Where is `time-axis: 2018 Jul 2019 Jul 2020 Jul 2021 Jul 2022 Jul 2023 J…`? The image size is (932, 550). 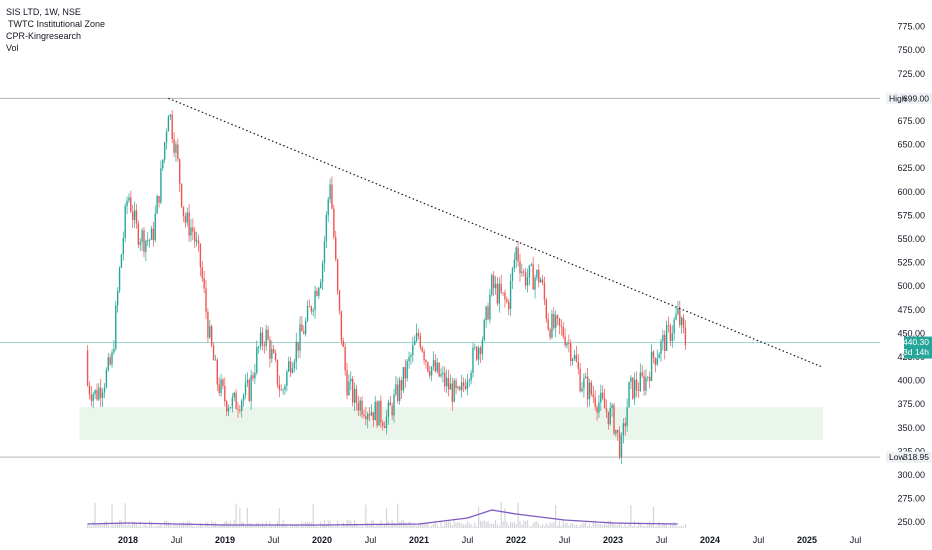 time-axis: 2018 Jul 2019 Jul 2020 Jul 2021 Jul 2022 Jul 2023 J… is located at coordinates (489, 540).